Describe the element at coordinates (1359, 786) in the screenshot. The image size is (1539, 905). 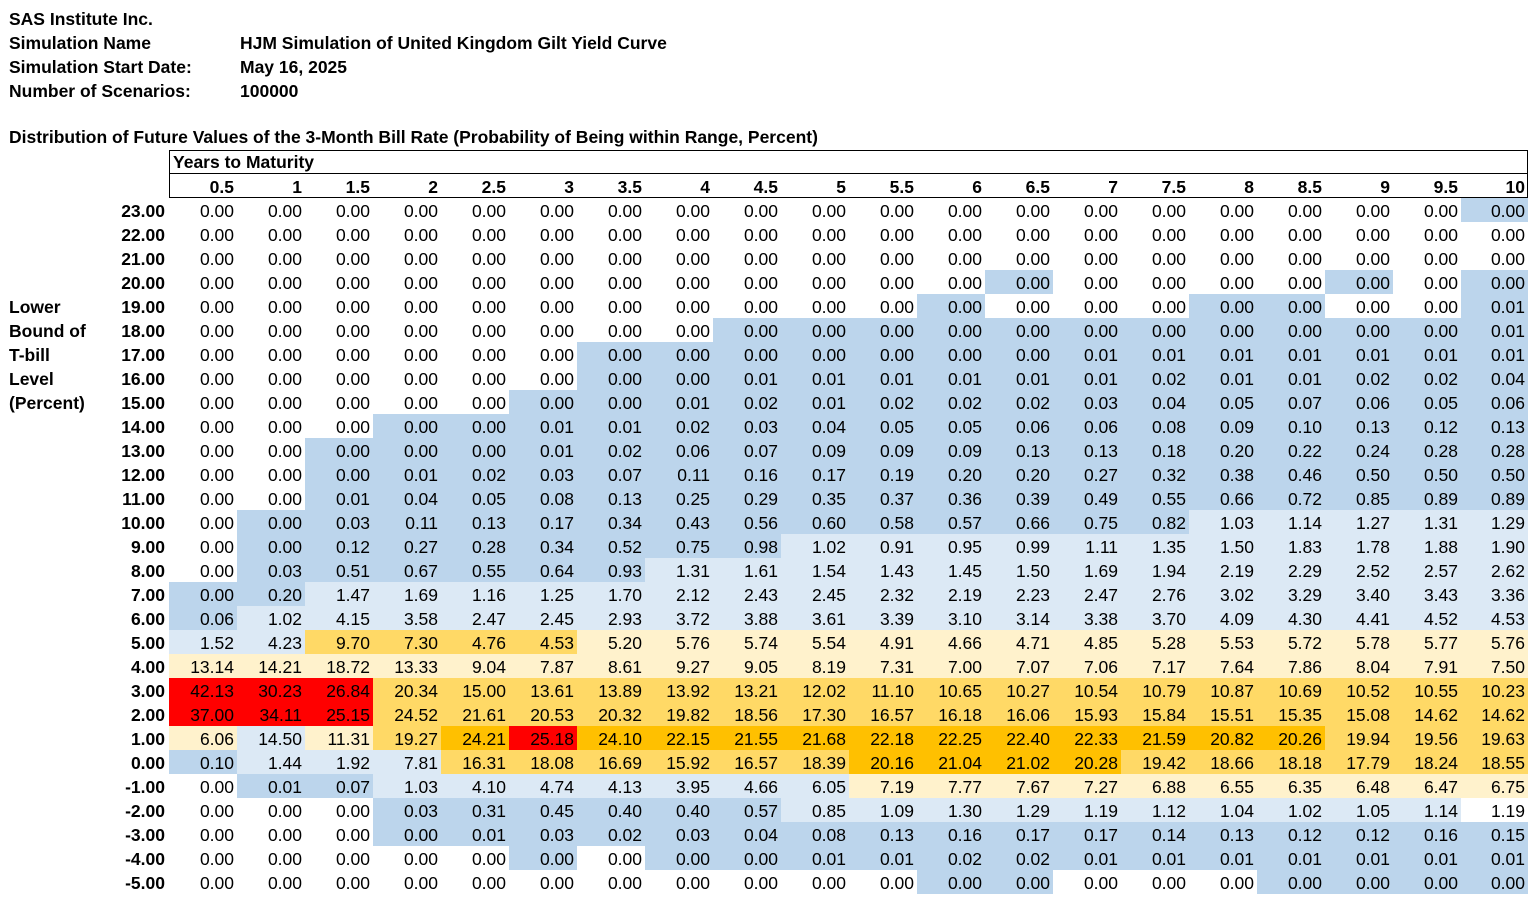
I see `table-cell: 6.48` at that location.